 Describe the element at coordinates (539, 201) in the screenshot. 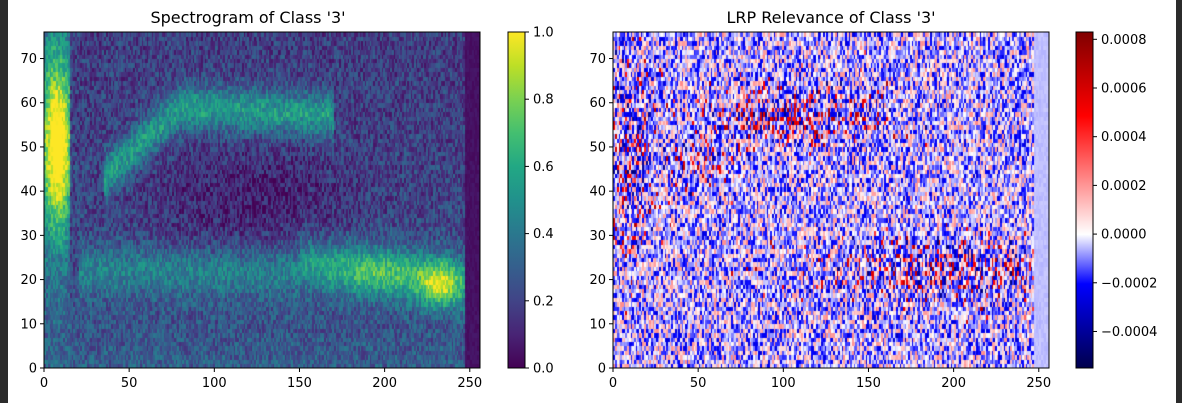

I see `colorbar-ticks: 0.0 0.2 0.4 0.6 0.8 1.0` at that location.